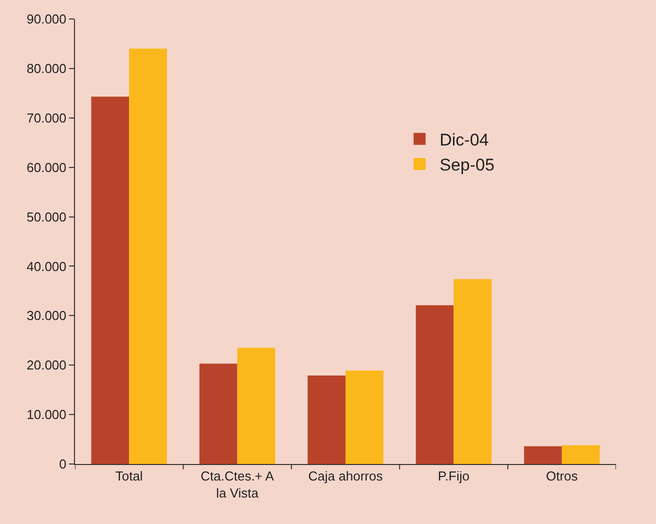 Image resolution: width=656 pixels, height=524 pixels. I want to click on y-tick-label: 40.000, so click(46, 266).